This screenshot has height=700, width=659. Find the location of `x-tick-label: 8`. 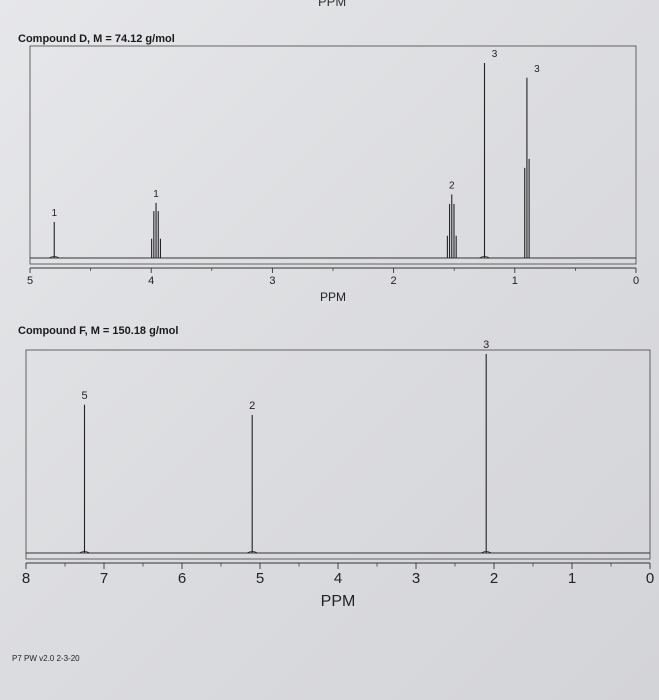

x-tick-label: 8 is located at coordinates (26, 578).